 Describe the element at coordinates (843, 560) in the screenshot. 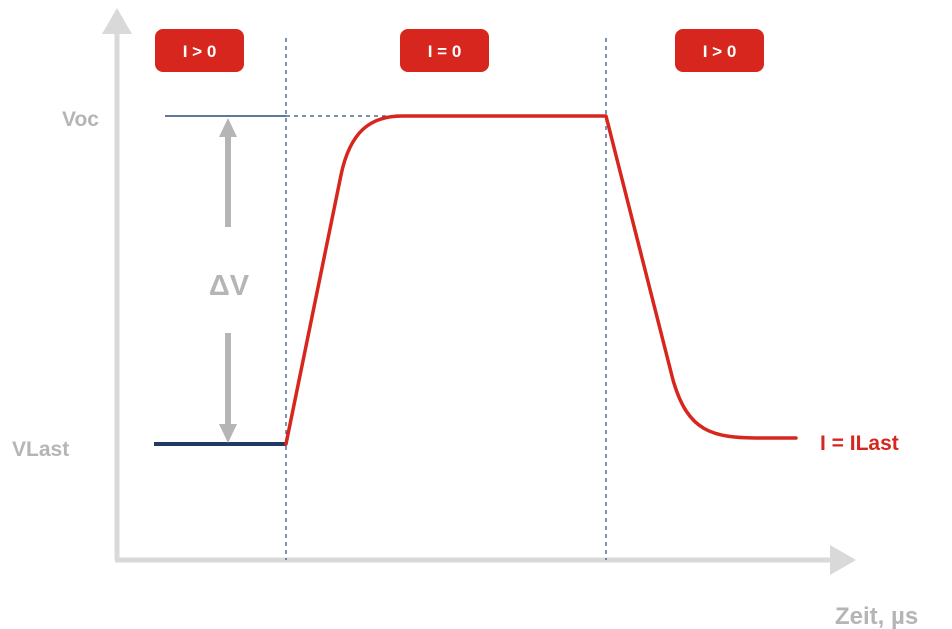

I see `x-axis-arrowhead` at that location.